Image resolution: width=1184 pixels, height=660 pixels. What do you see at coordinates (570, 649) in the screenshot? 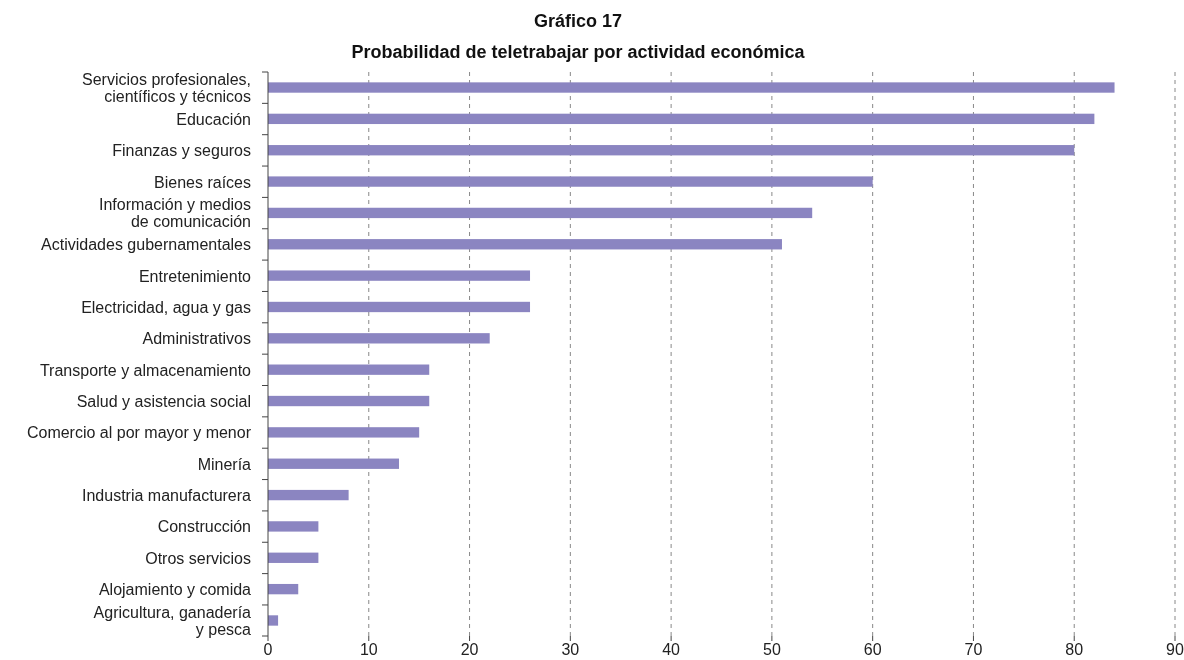
I see `x-tick-label: 30` at bounding box center [570, 649].